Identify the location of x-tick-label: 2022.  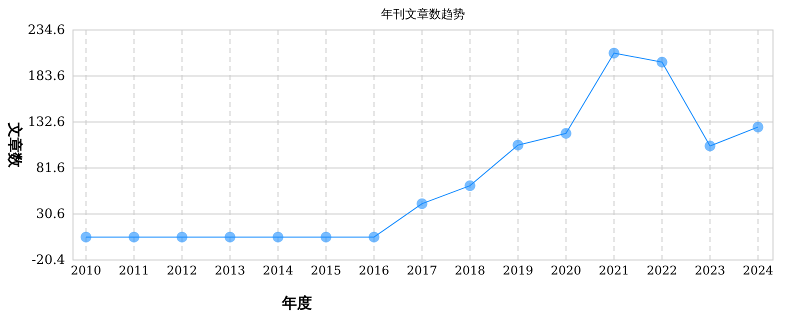
(662, 271).